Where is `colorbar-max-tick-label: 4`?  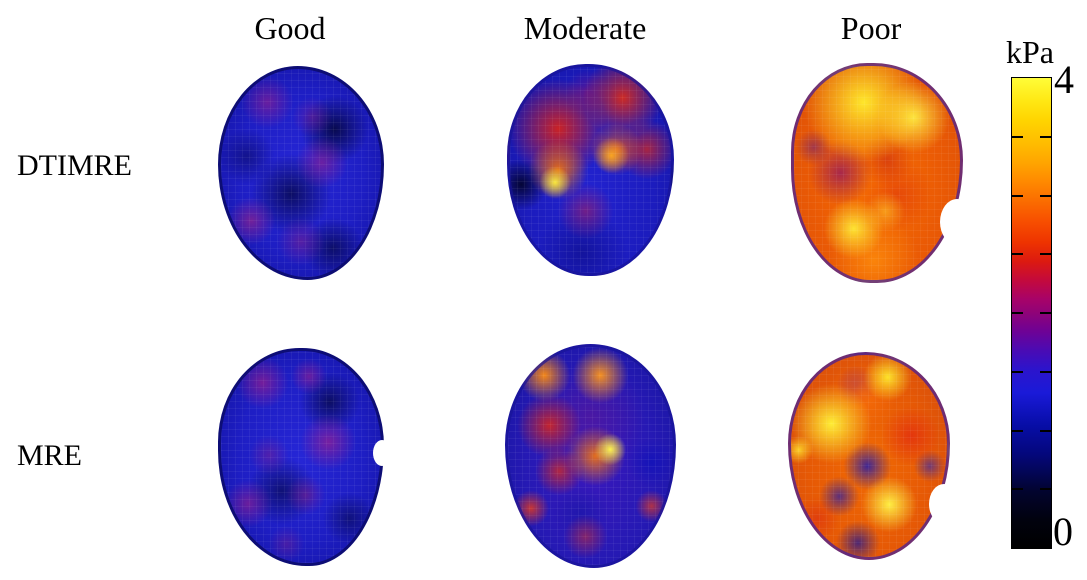 colorbar-max-tick-label: 4 is located at coordinates (1064, 79).